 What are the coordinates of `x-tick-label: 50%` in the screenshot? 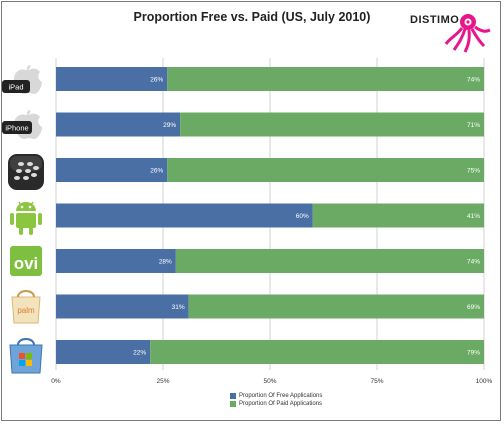 It's located at (269, 381).